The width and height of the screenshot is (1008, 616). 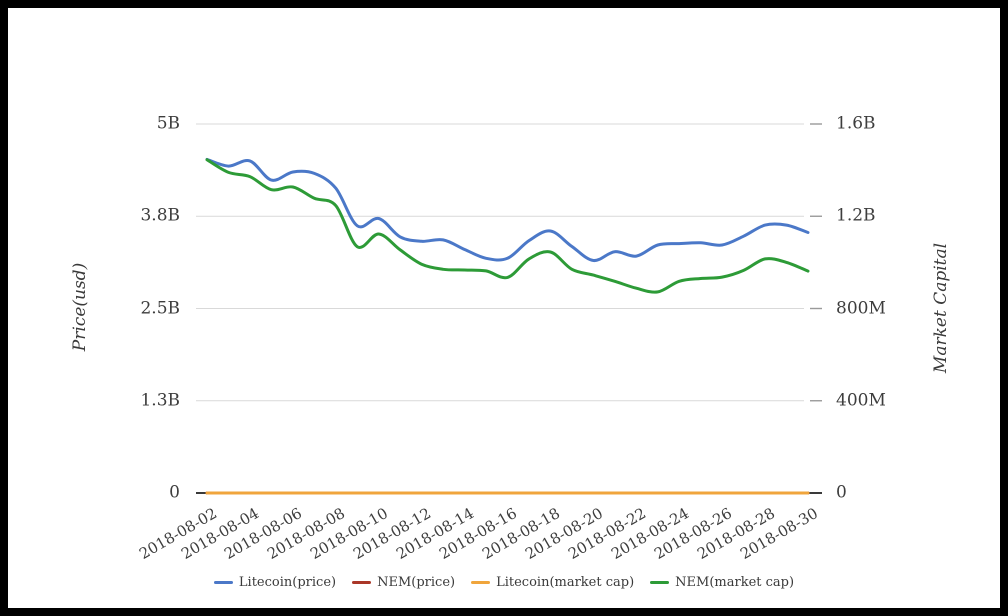 I want to click on right-axis-tick-label: 1.6B, so click(x=856, y=123).